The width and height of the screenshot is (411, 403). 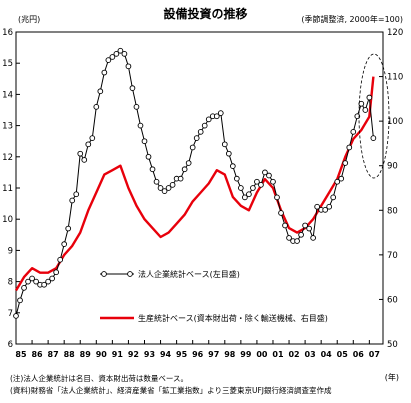 What do you see at coordinates (392, 256) in the screenshot?
I see `right-tick-label: 70` at bounding box center [392, 256].